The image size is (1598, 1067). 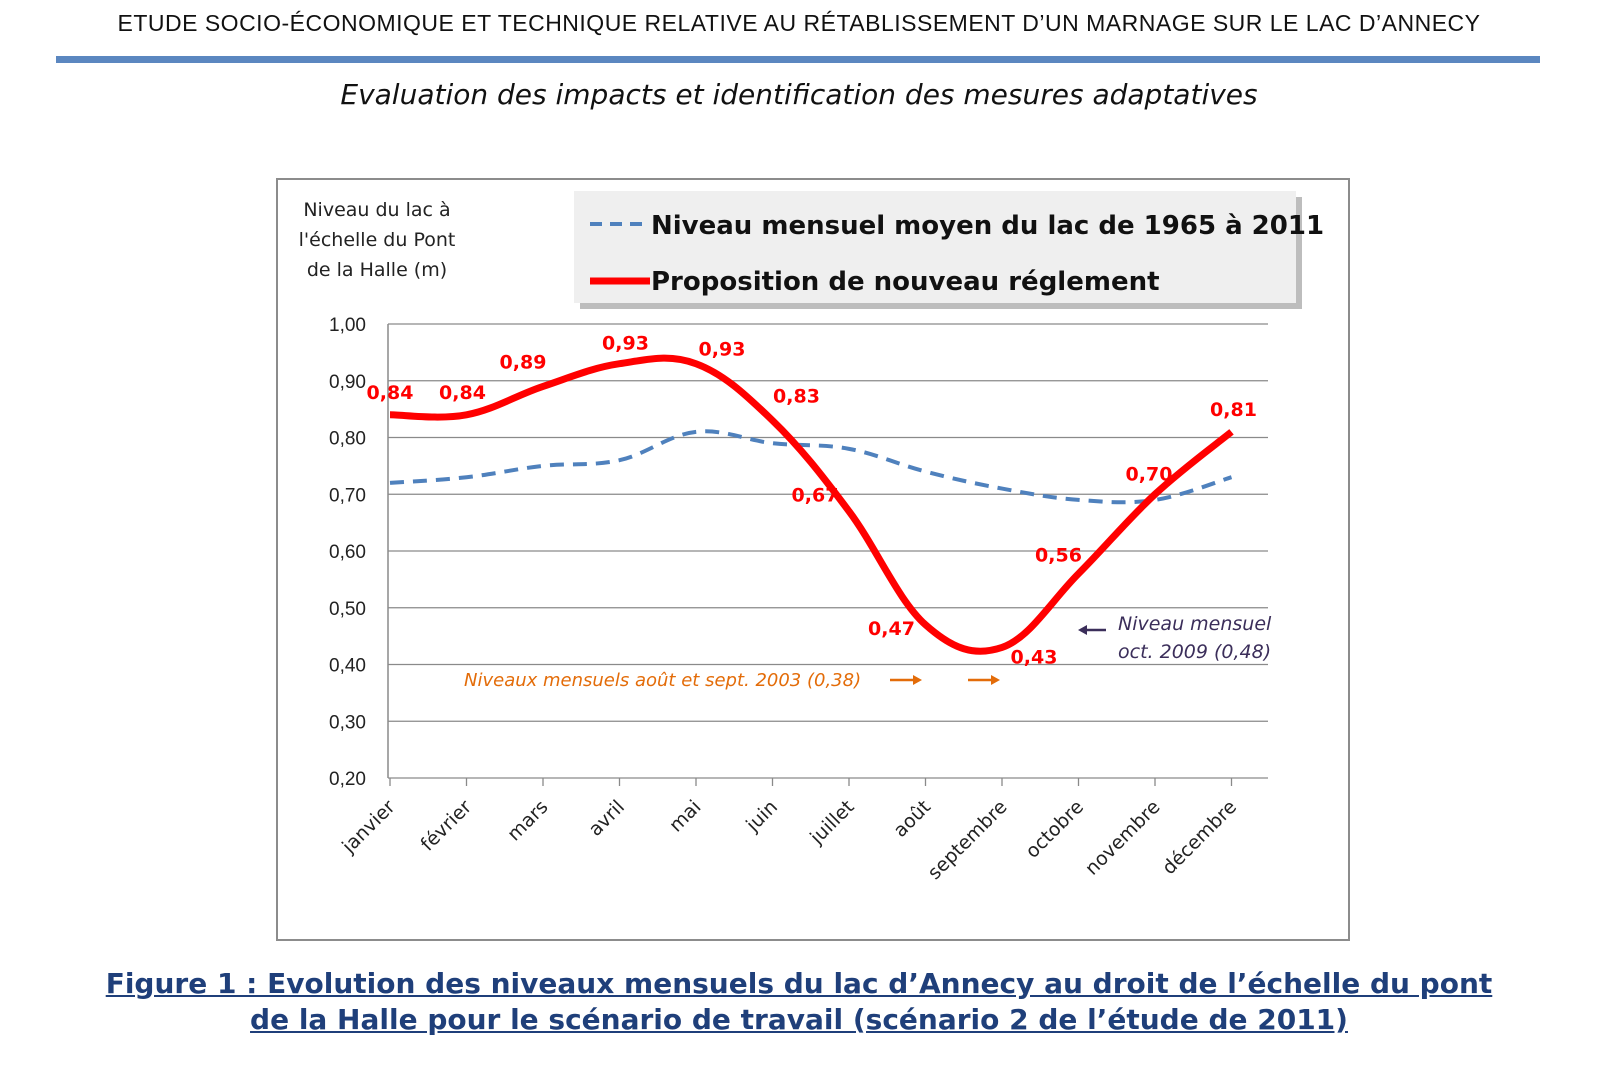 I want to click on x-tick-label: novembre, so click(x=1123, y=838).